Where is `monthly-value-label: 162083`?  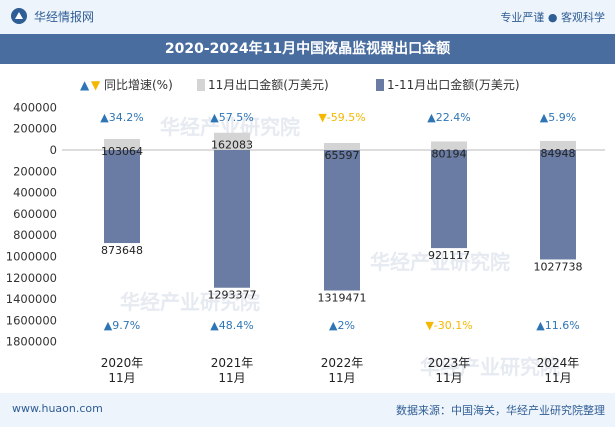 monthly-value-label: 162083 is located at coordinates (232, 145).